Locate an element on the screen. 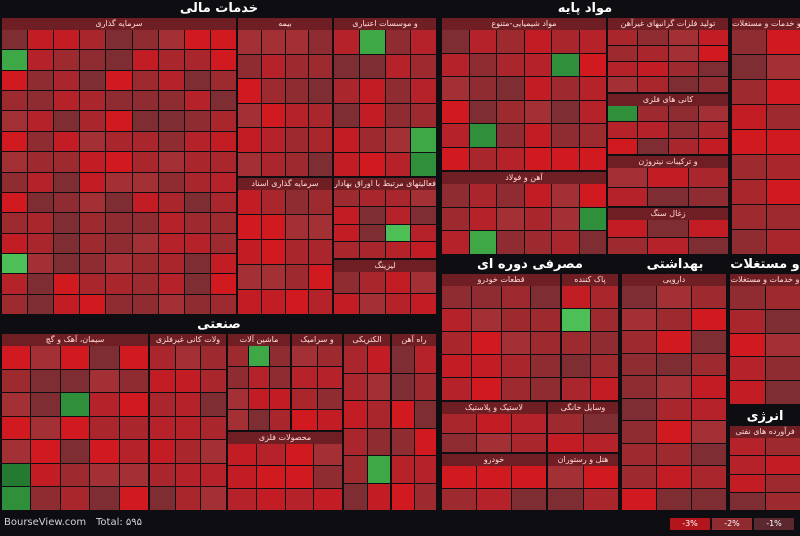 The height and width of the screenshot is (536, 800). group-coal: زغال سنگ is located at coordinates (668, 231).